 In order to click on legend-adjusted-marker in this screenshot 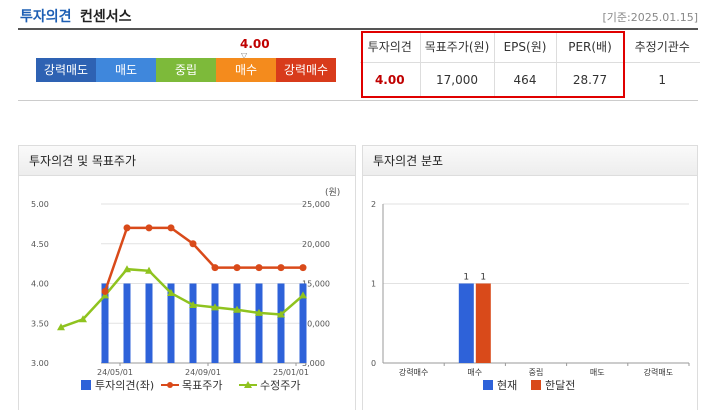, I will do `click(248, 384)`.